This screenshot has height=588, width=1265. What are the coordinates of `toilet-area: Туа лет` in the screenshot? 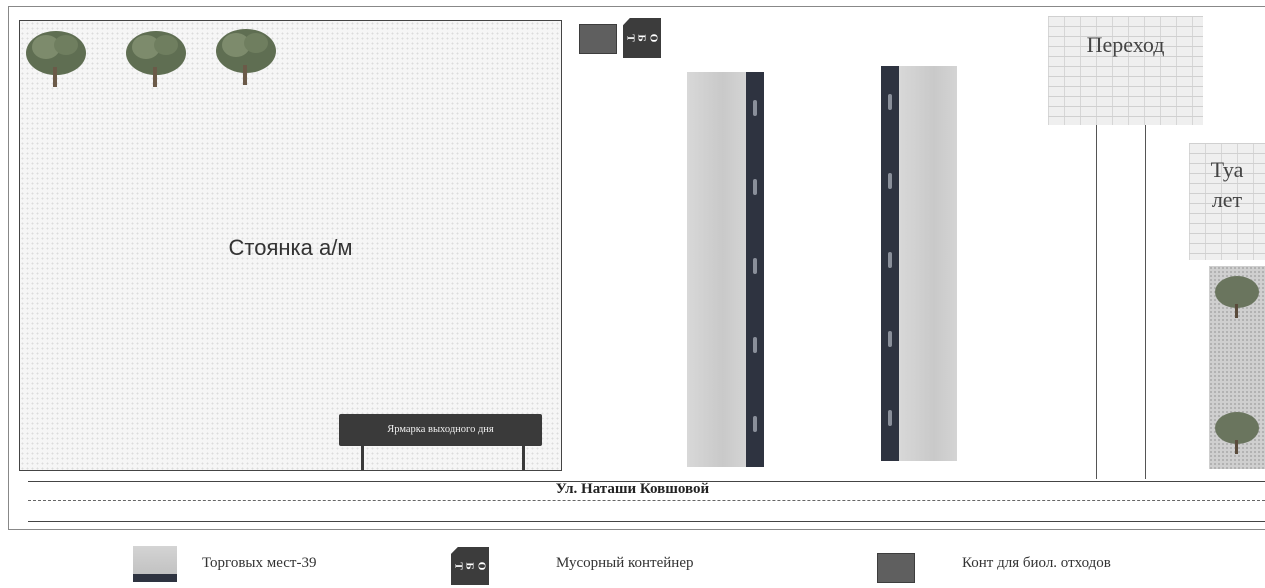 It's located at (1227, 201).